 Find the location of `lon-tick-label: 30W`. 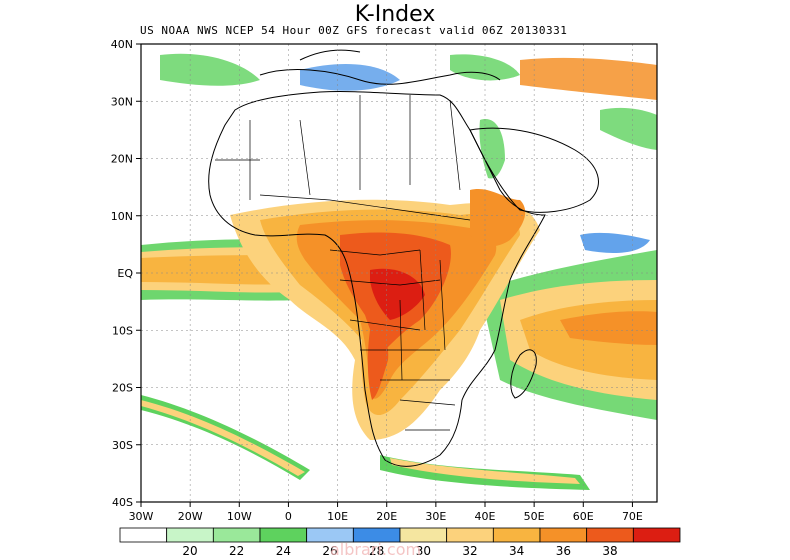

lon-tick-label: 30W is located at coordinates (141, 516).